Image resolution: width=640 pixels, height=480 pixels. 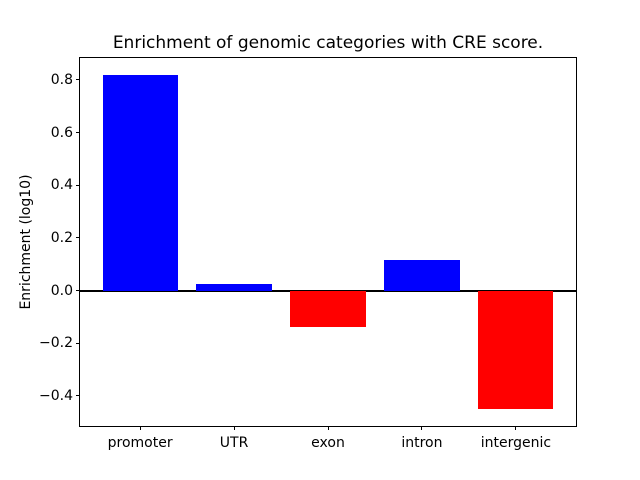 What do you see at coordinates (516, 428) in the screenshot?
I see `x-tick-intergenic` at bounding box center [516, 428].